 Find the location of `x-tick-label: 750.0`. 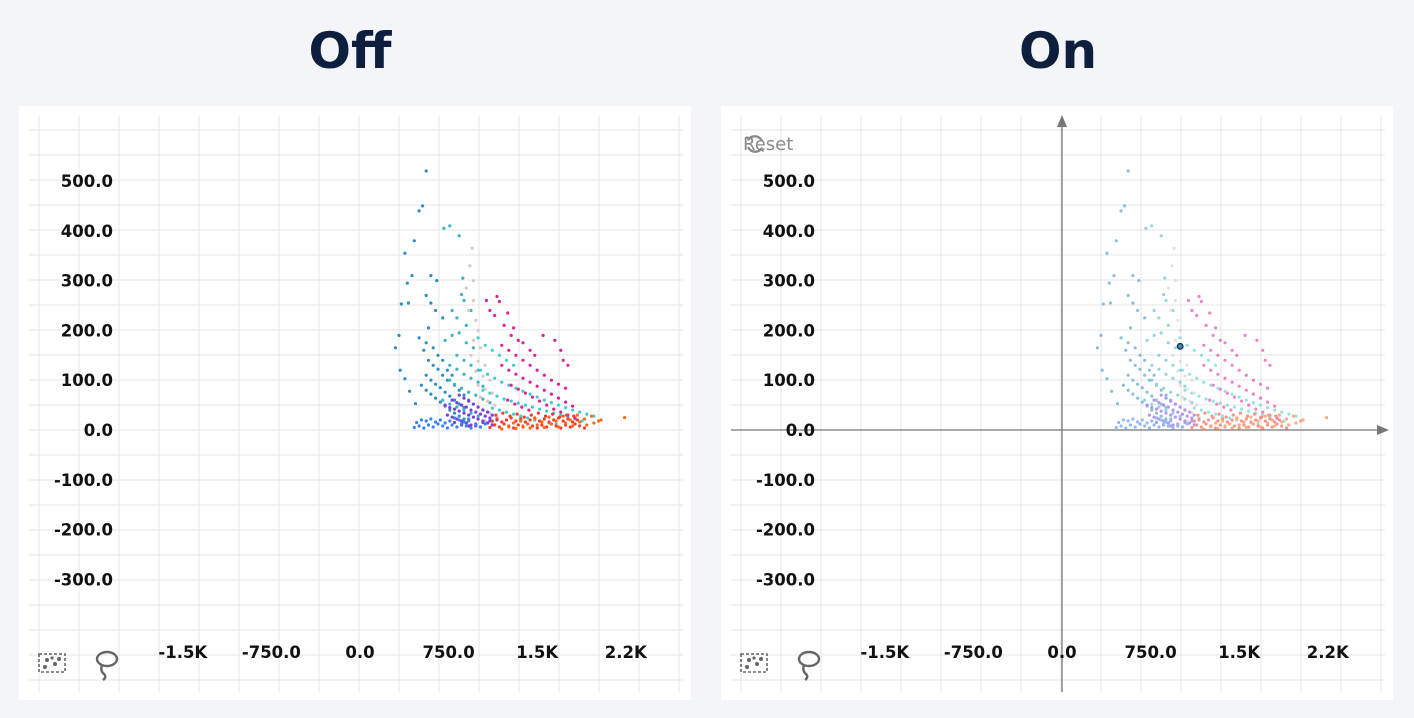

x-tick-label: 750.0 is located at coordinates (1150, 652).